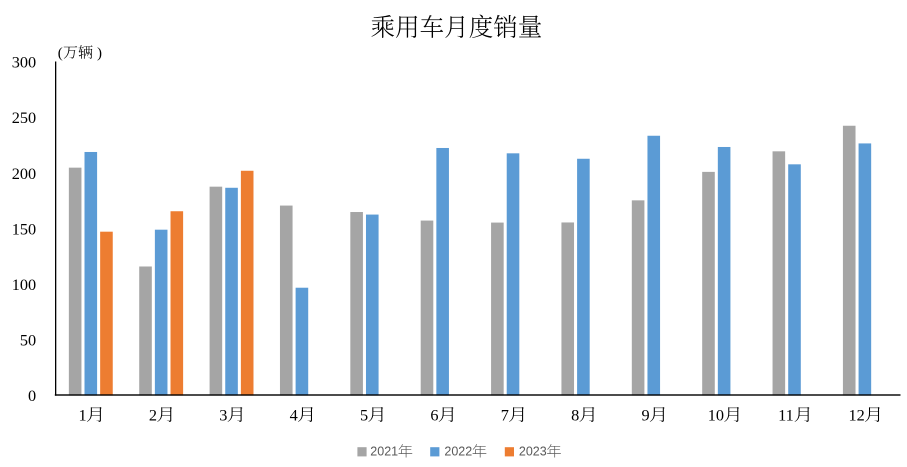  What do you see at coordinates (28, 340) in the screenshot?
I see `svg-text: 50` at bounding box center [28, 340].